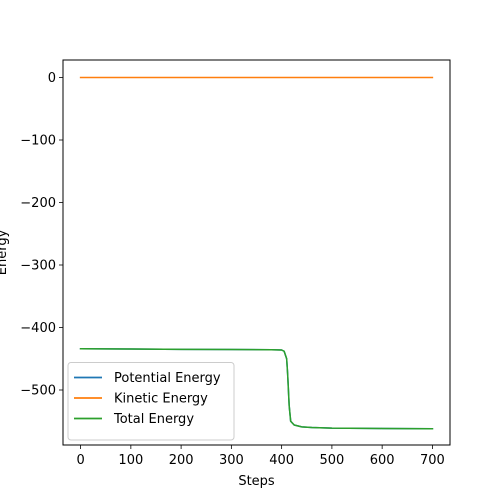 The height and width of the screenshot is (500, 500). What do you see at coordinates (41, 235) in the screenshot?
I see `y-axis: 0 −100 −200 −300 −400 −500` at bounding box center [41, 235].